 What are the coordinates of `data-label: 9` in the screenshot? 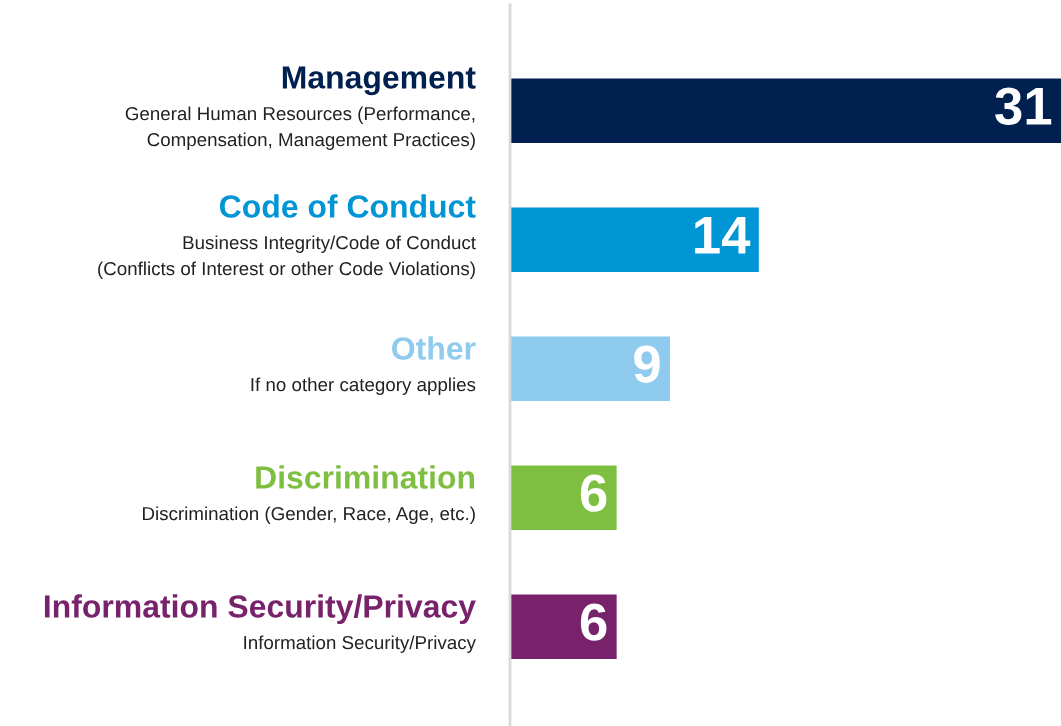 It's located at (647, 364).